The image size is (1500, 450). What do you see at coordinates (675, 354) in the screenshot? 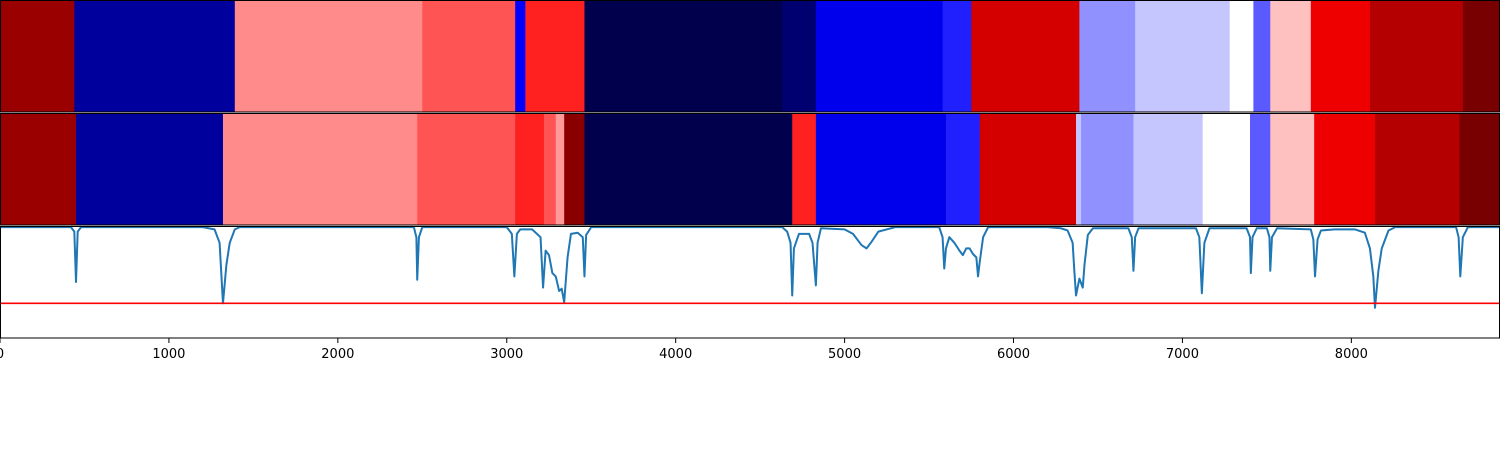
I see `x-tick-label: 4000` at bounding box center [675, 354].